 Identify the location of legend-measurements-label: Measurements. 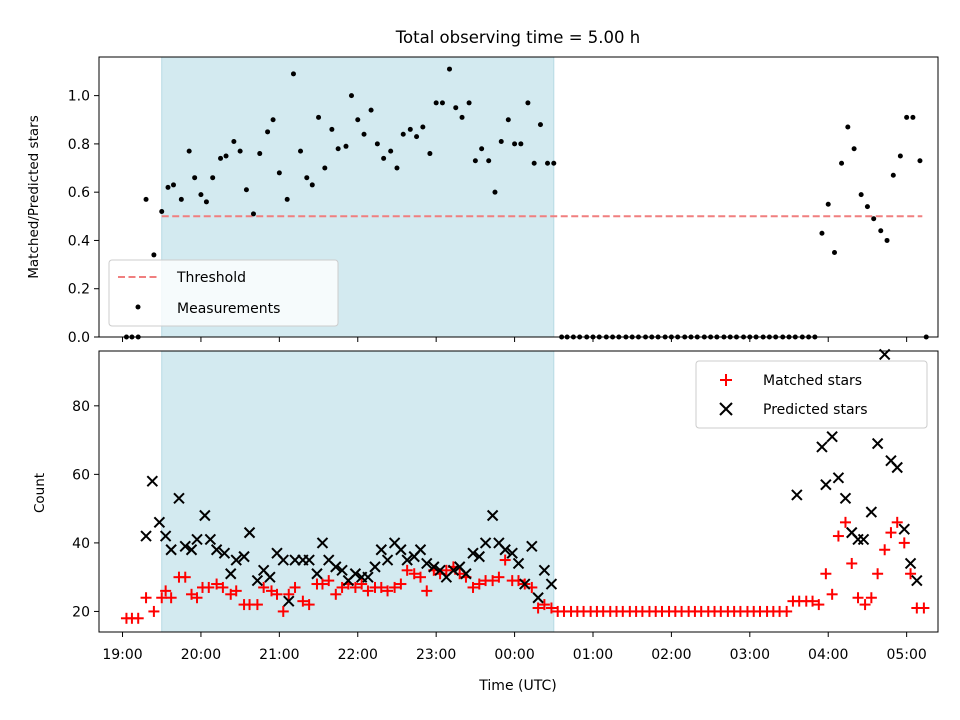
(228, 309).